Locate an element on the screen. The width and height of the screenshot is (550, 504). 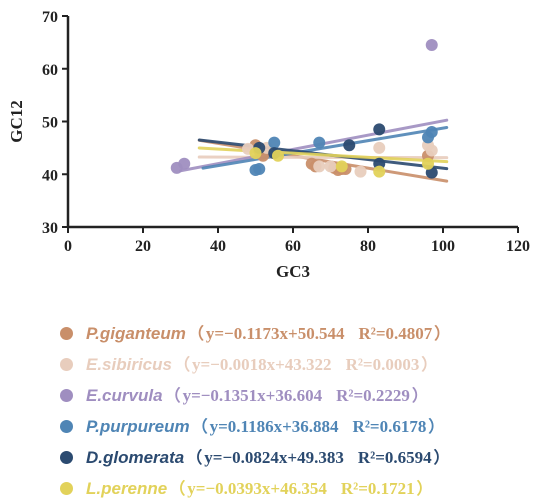
legend-label: L.perenne （y=−0.0393x+46.354 R²=0.1721） is located at coordinates (260, 488).